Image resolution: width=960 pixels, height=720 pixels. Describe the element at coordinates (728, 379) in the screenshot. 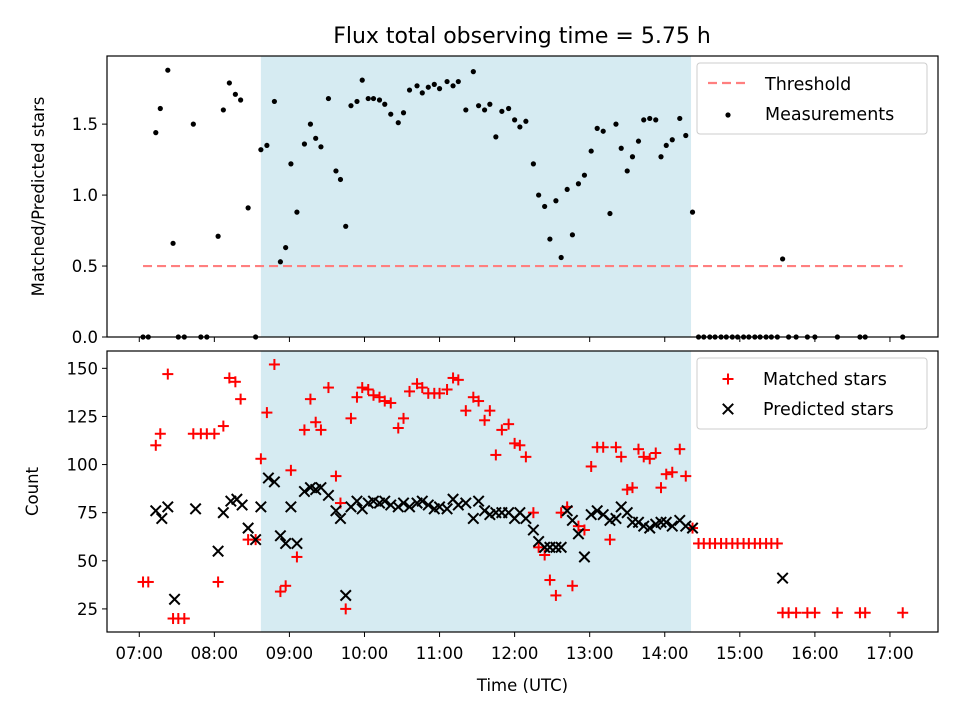

I see `legend-plus-marker` at that location.